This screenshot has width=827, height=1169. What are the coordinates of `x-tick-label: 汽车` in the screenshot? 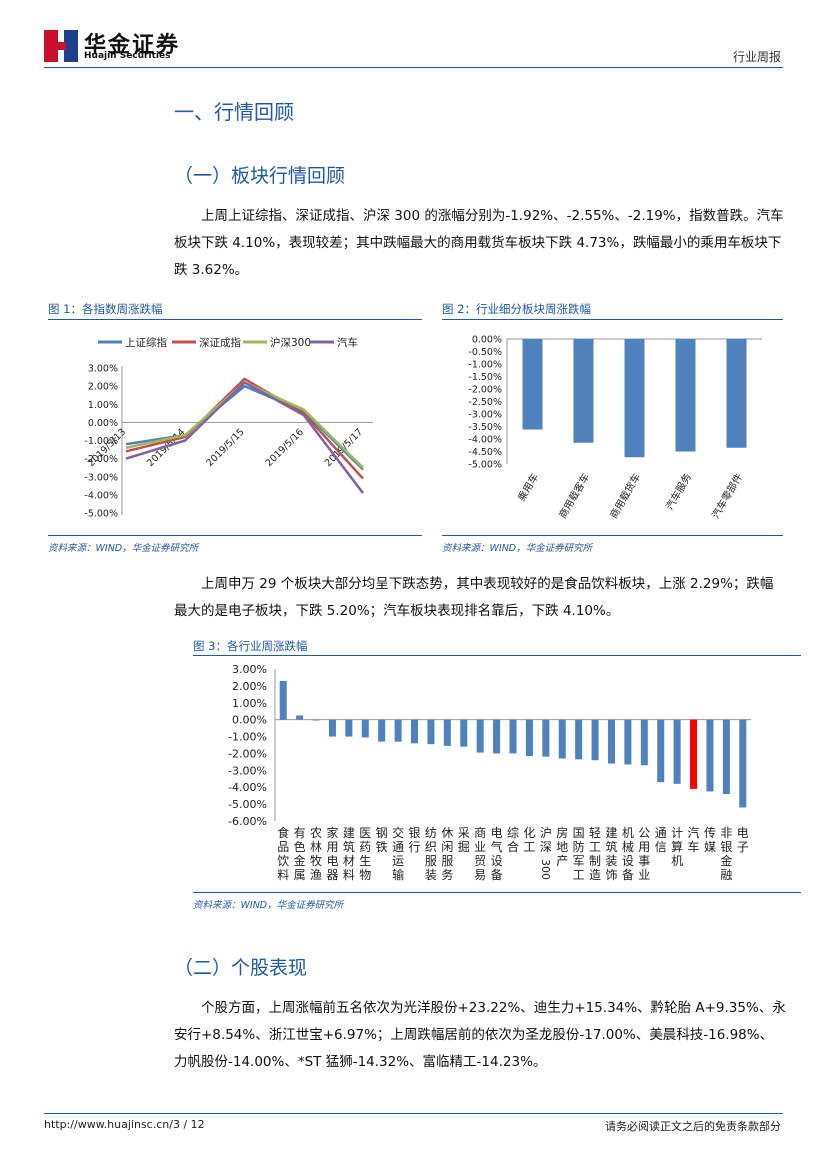 It's located at (694, 839).